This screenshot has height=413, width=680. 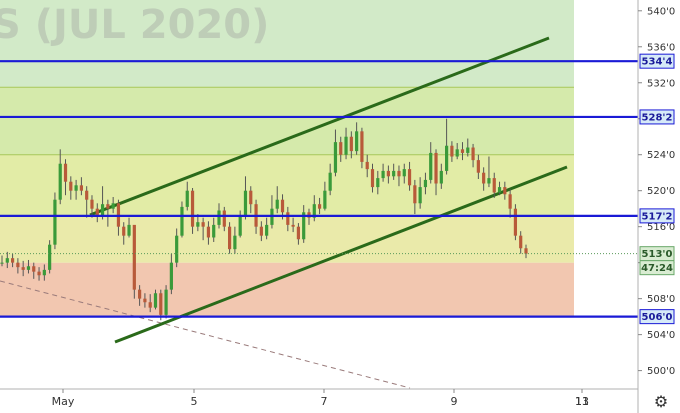 What do you see at coordinates (582, 401) in the screenshot?
I see `time-tick-label: 11` at bounding box center [582, 401].